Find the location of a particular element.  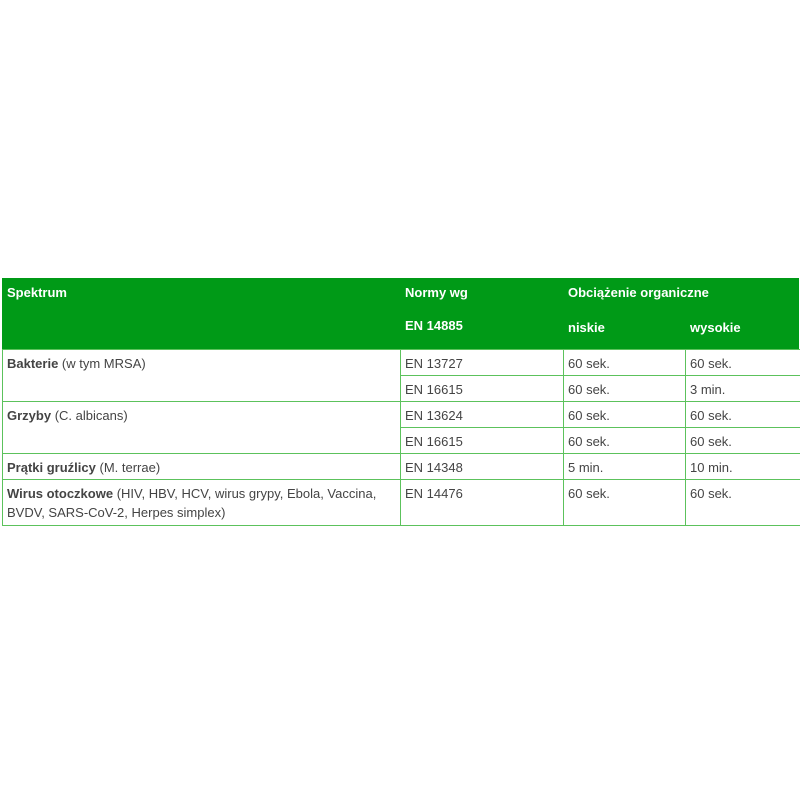

organism-detail: (M. terrae) is located at coordinates (128, 467).